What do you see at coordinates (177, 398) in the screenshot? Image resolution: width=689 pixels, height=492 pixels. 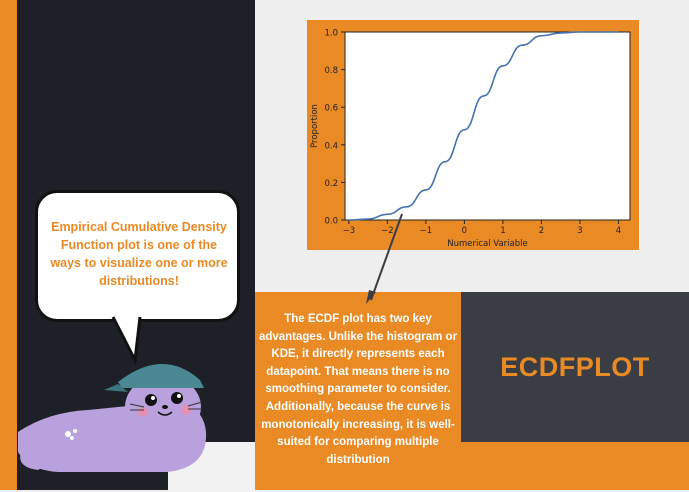 I see `seal-eye-right` at bounding box center [177, 398].